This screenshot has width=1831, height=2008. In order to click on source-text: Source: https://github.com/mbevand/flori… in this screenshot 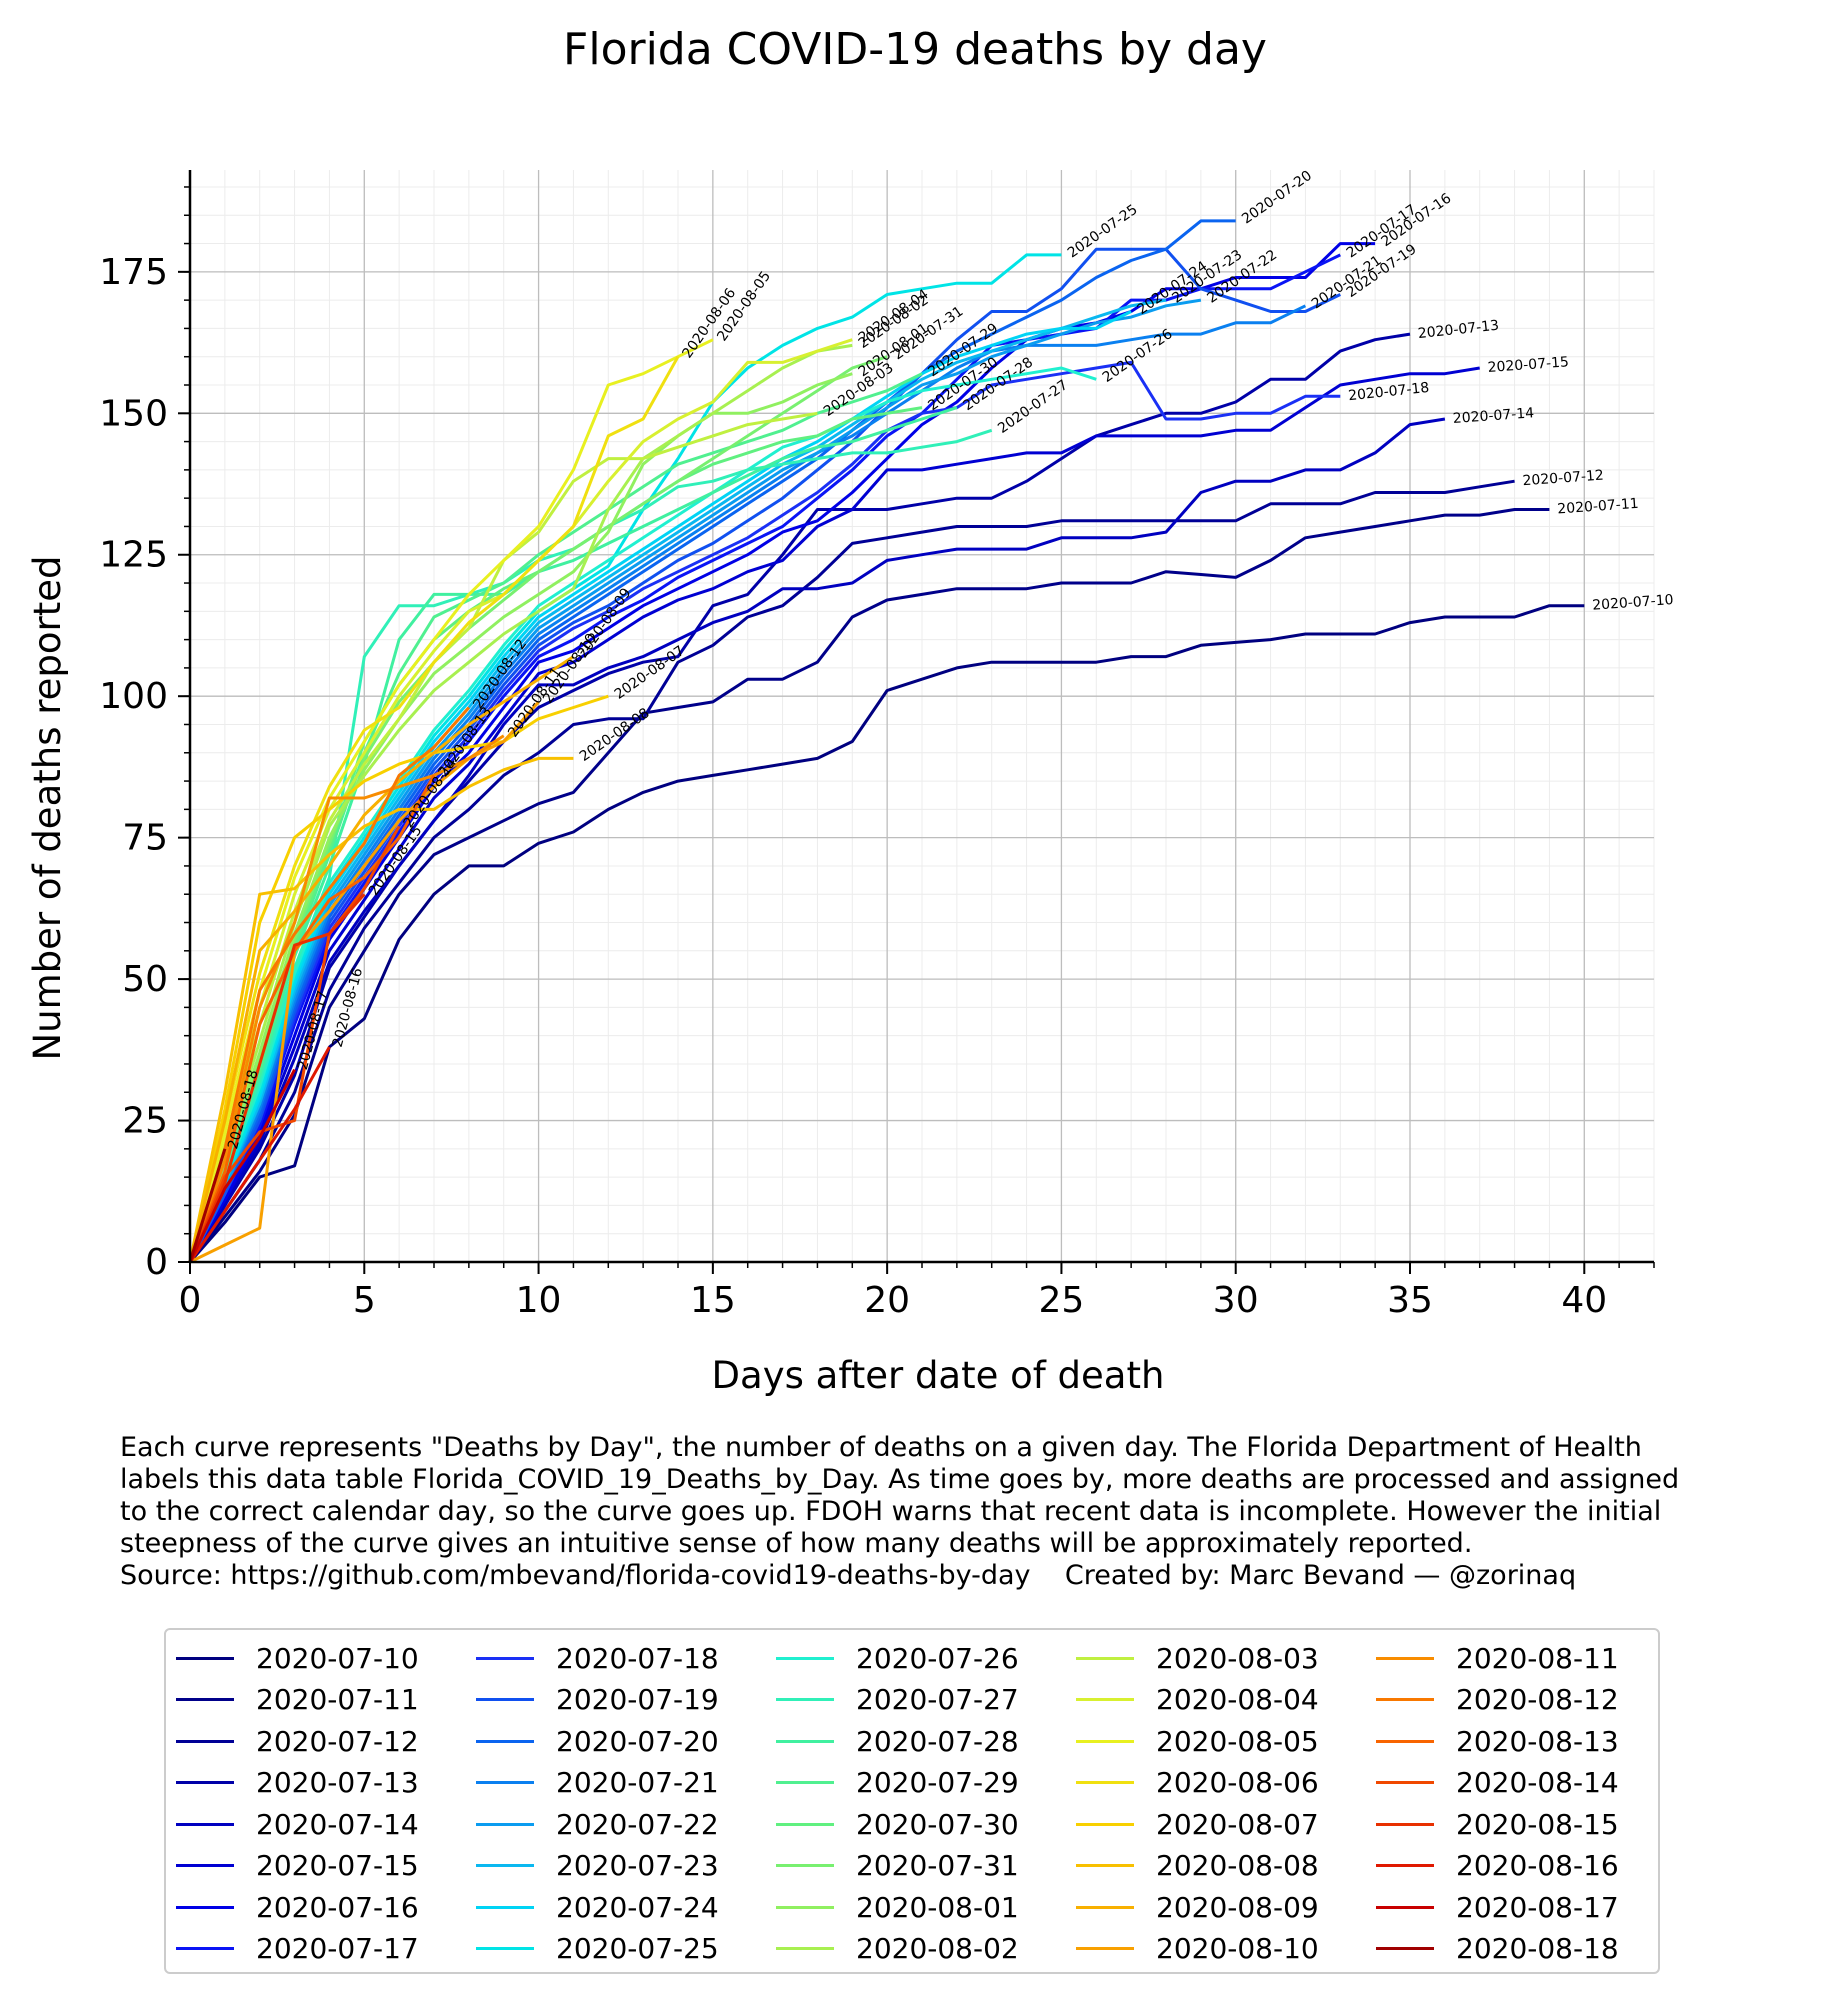, I will do `click(575, 1575)`.